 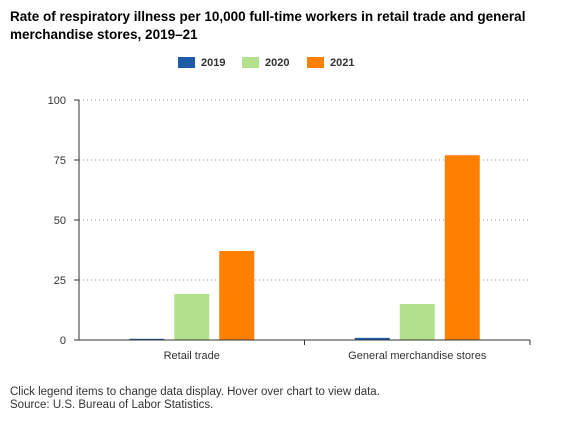 I want to click on footer-source: Source: U.S. Bureau of Labor Statistics., so click(x=112, y=405).